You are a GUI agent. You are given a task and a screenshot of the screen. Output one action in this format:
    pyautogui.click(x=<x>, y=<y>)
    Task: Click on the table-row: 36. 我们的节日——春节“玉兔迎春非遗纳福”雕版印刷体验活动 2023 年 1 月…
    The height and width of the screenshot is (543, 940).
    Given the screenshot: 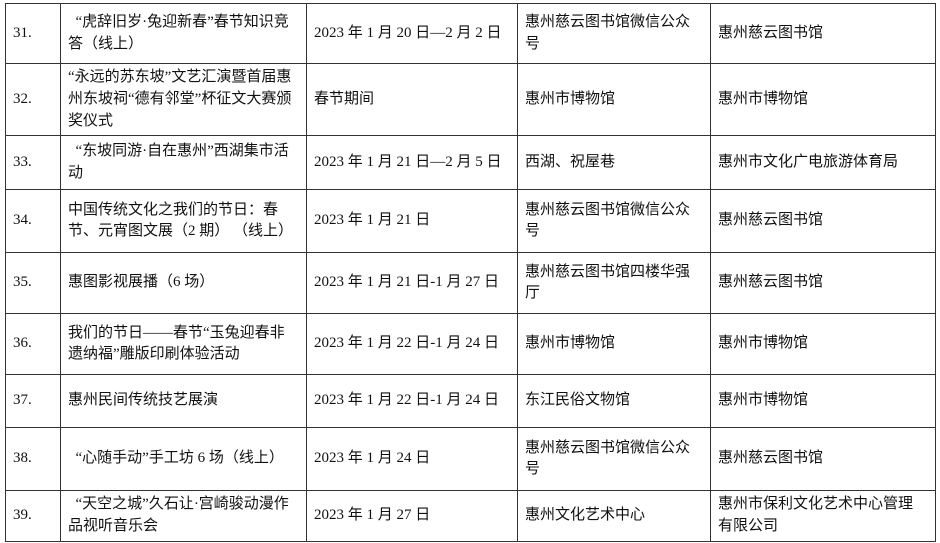 What is the action you would take?
    pyautogui.click(x=470, y=344)
    